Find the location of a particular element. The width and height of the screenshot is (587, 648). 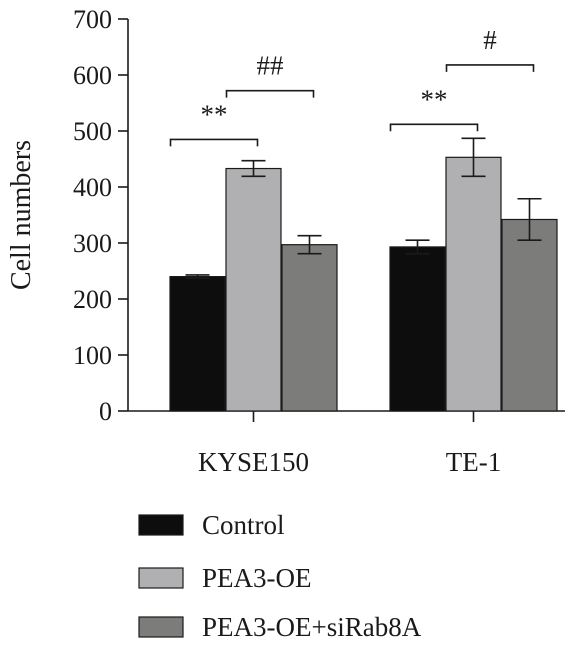

legend-label: PEA3-OE is located at coordinates (257, 578).